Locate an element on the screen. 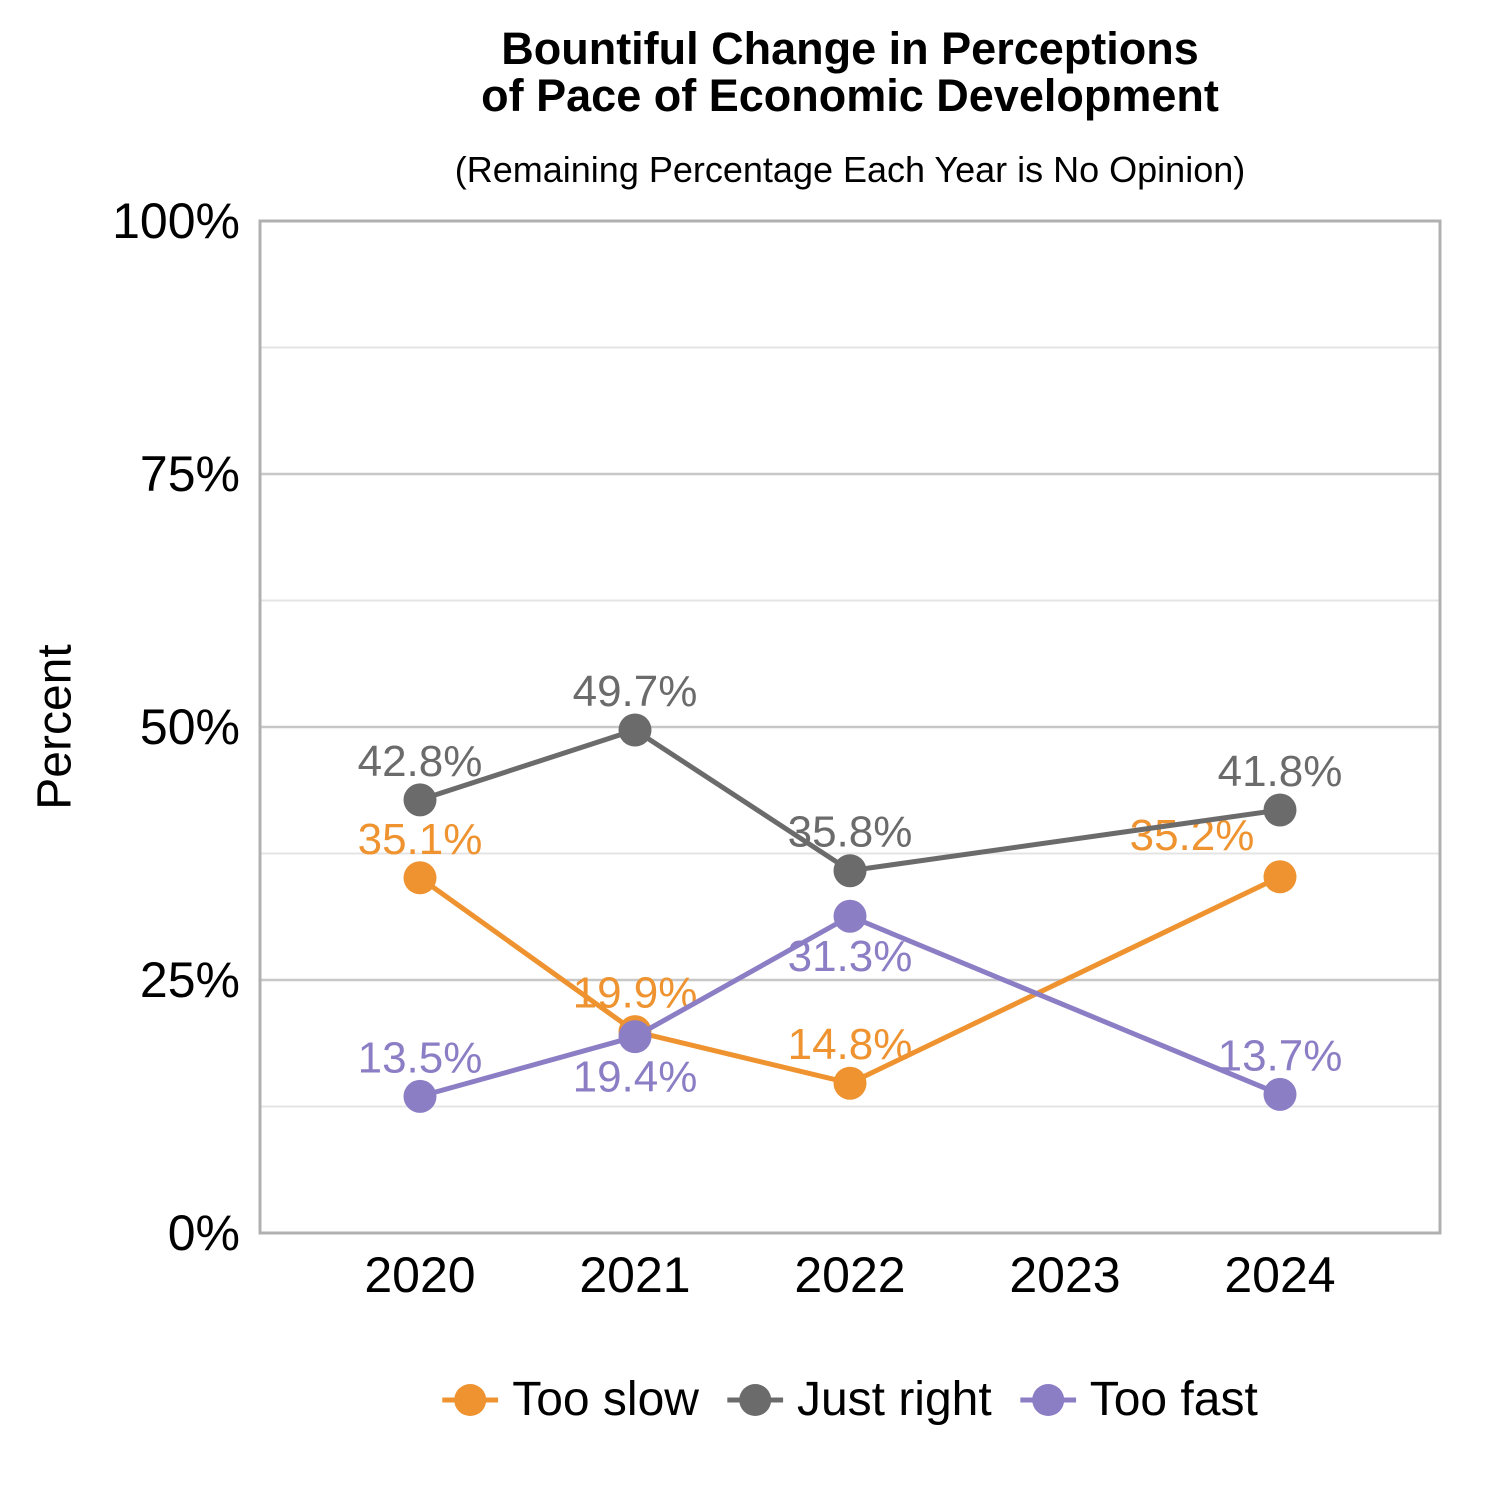  x-tick-label-2024: 2024 is located at coordinates (1279, 1275).